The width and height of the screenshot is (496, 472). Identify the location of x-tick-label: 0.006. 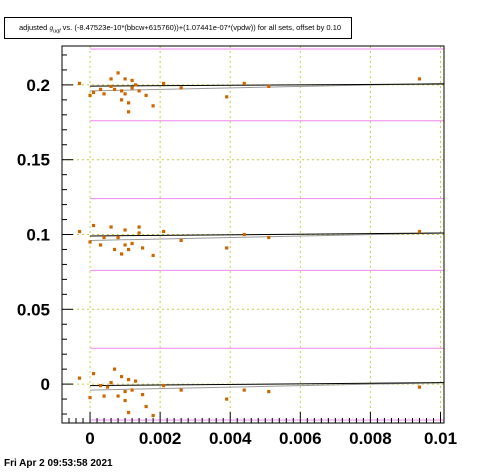
(300, 438).